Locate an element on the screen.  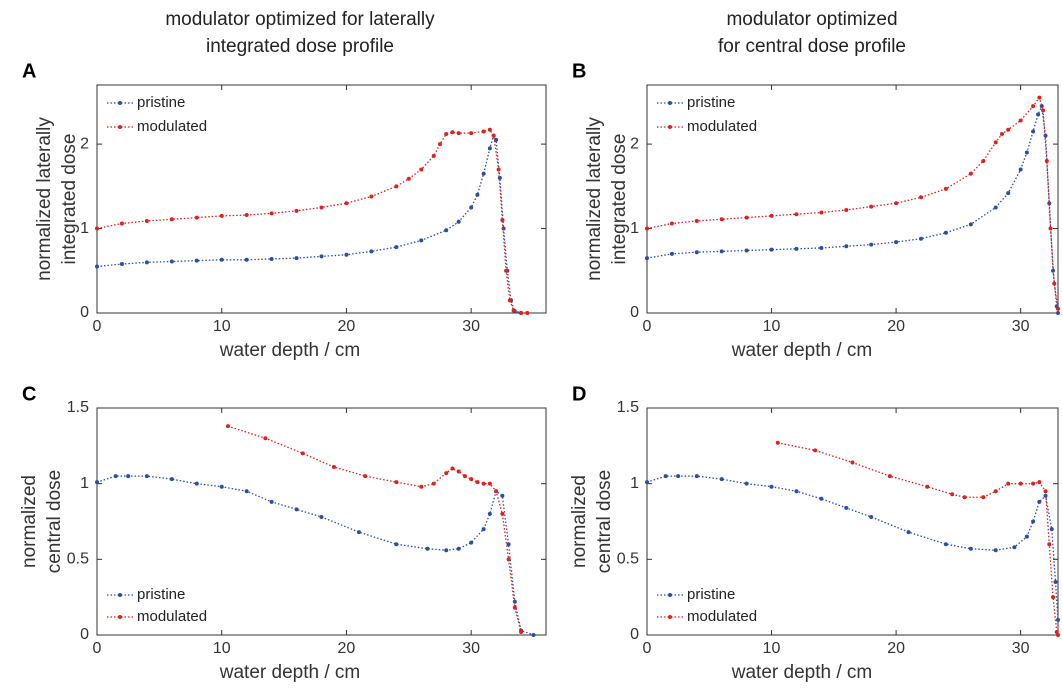
x-tick-label: 0 is located at coordinates (97, 326).